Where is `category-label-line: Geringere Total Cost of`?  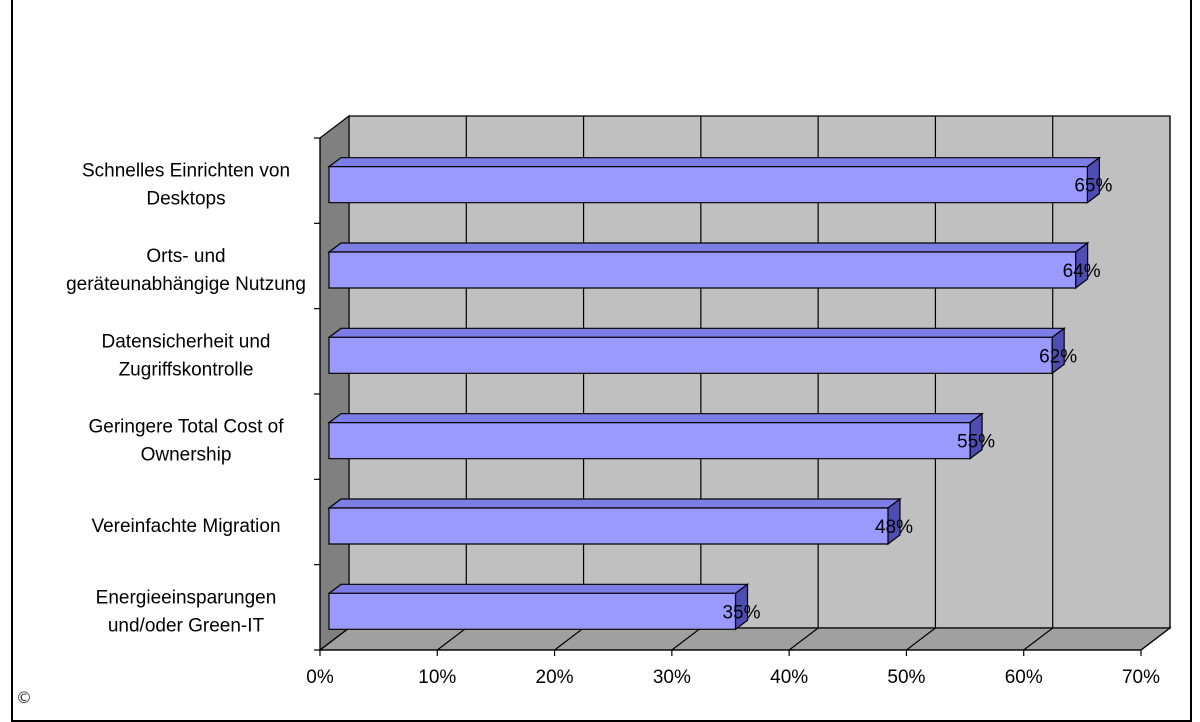
category-label-line: Geringere Total Cost of is located at coordinates (186, 427).